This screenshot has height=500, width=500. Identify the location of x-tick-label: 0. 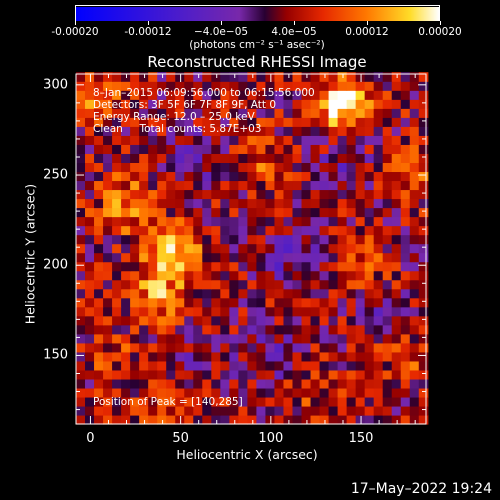
(90, 438).